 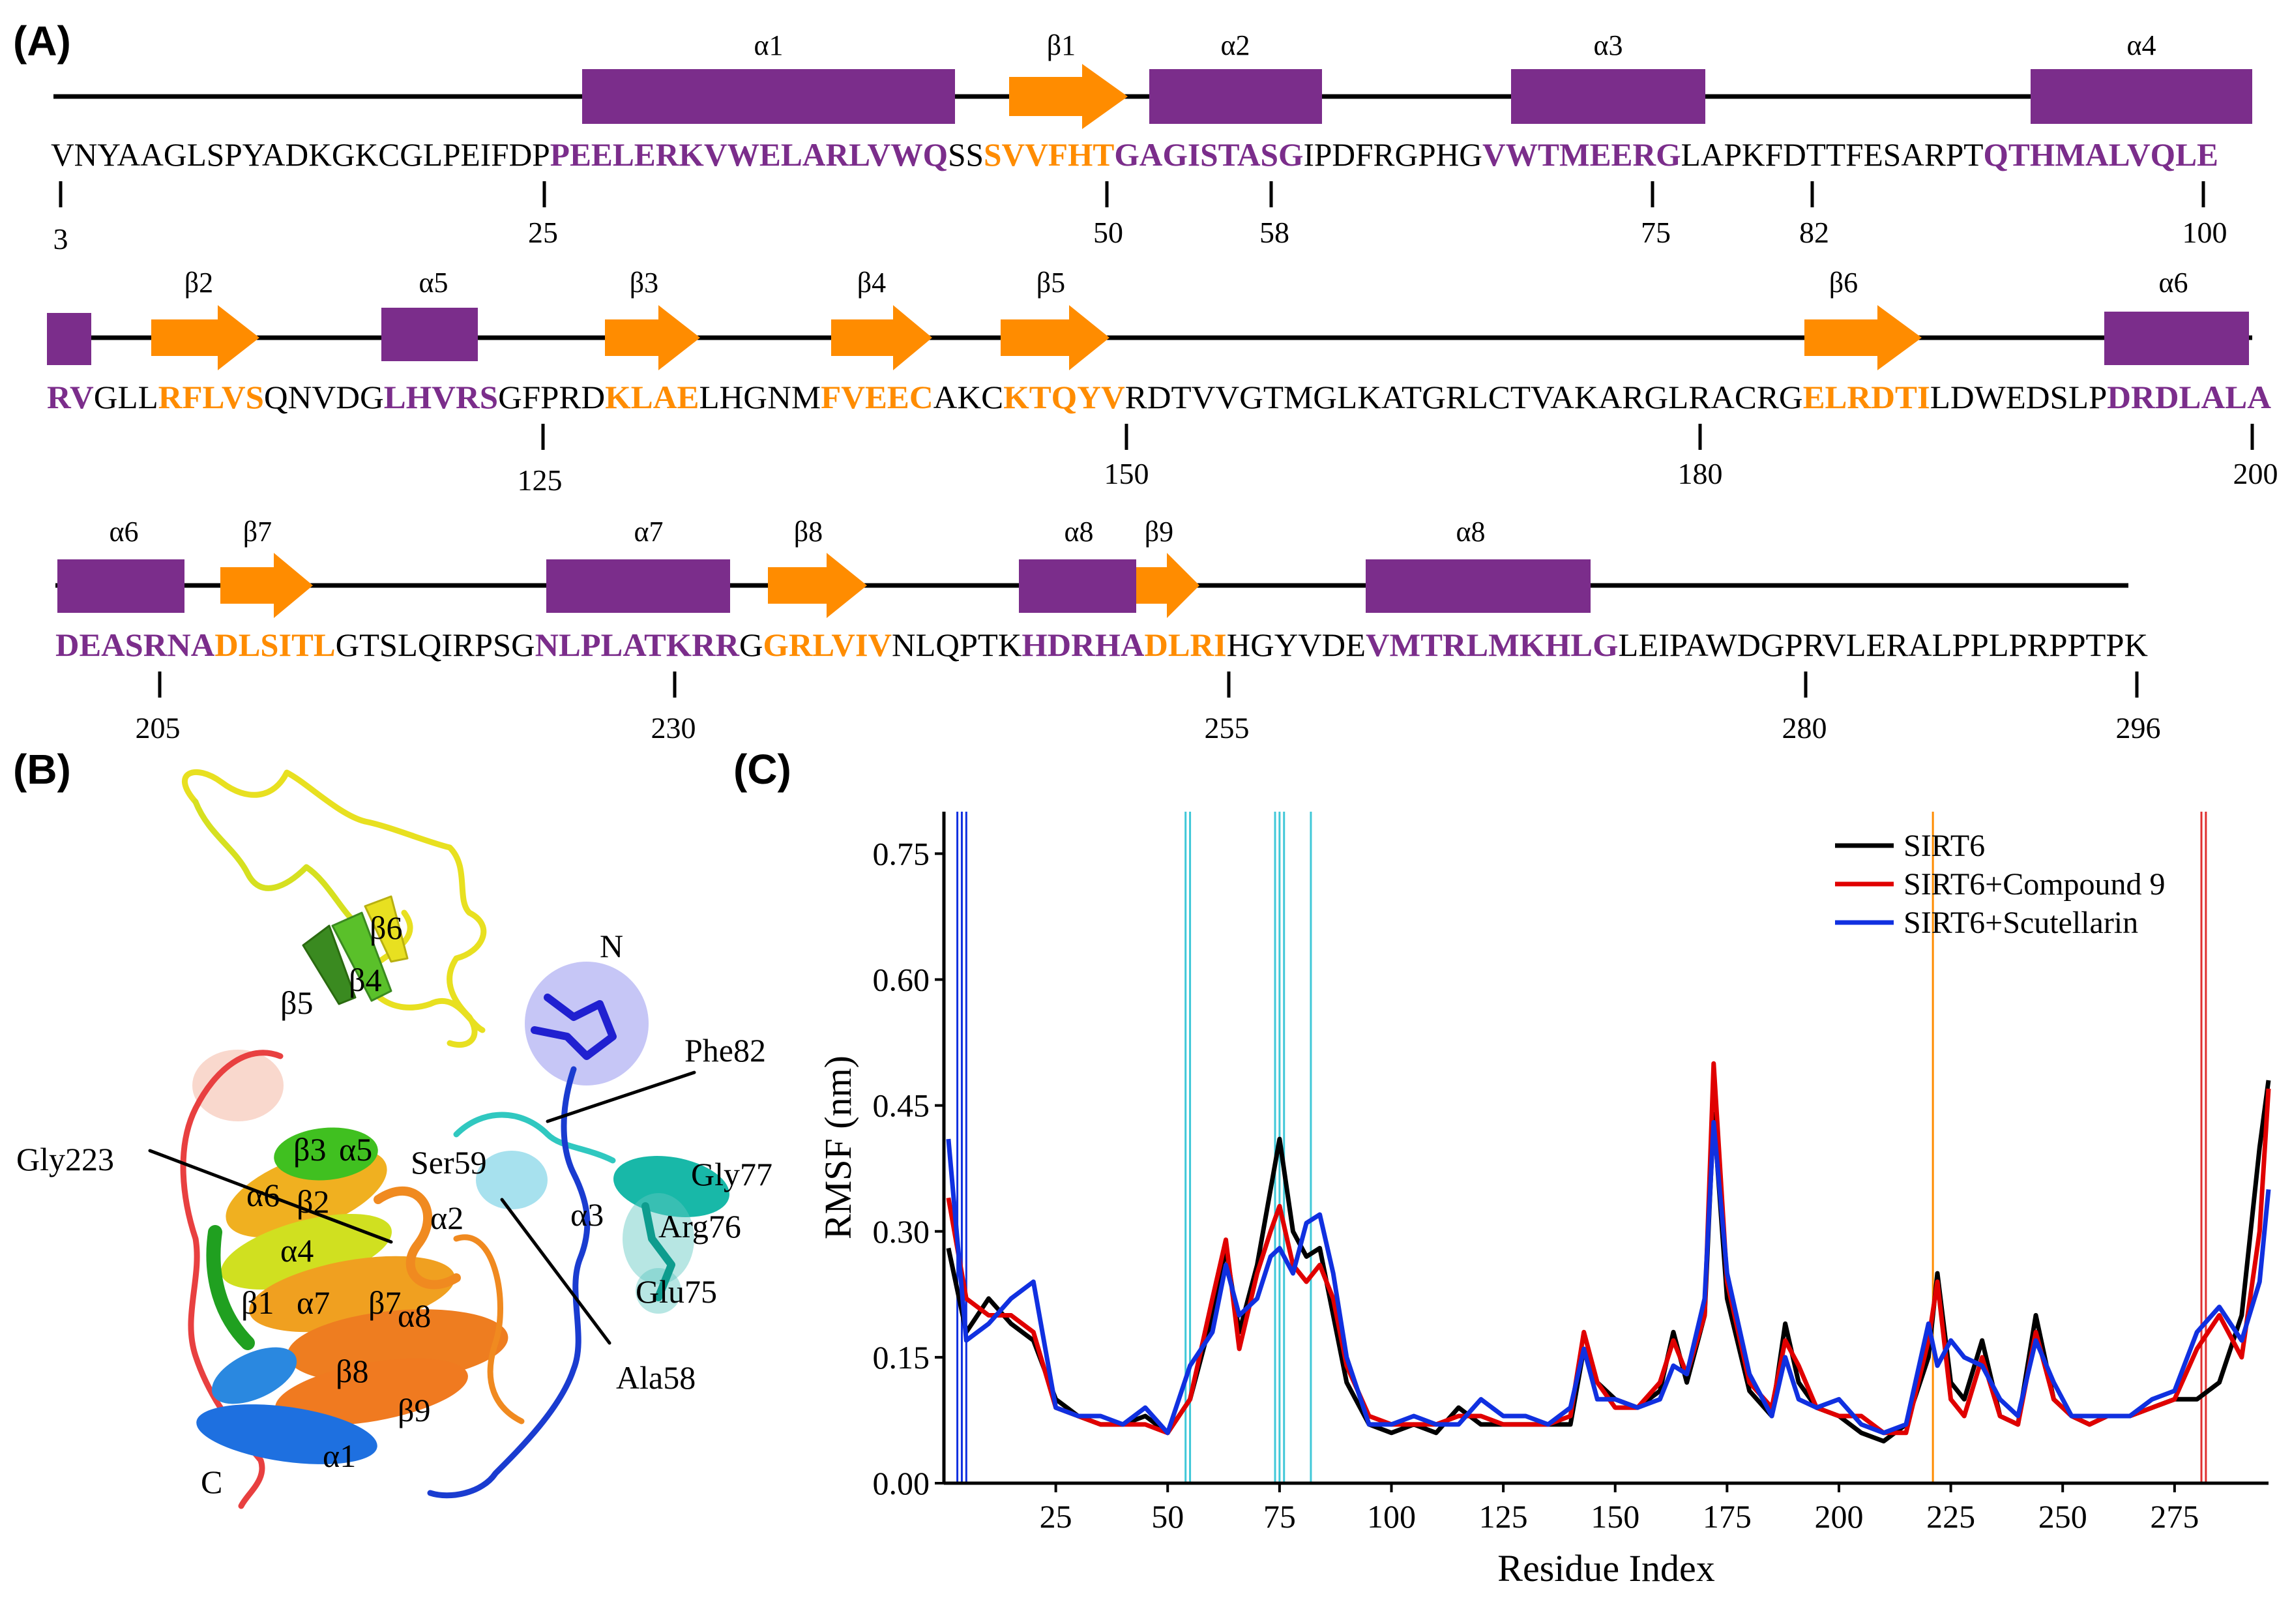 What do you see at coordinates (441, 397) in the screenshot?
I see `seq-segment-h: LHVRS` at bounding box center [441, 397].